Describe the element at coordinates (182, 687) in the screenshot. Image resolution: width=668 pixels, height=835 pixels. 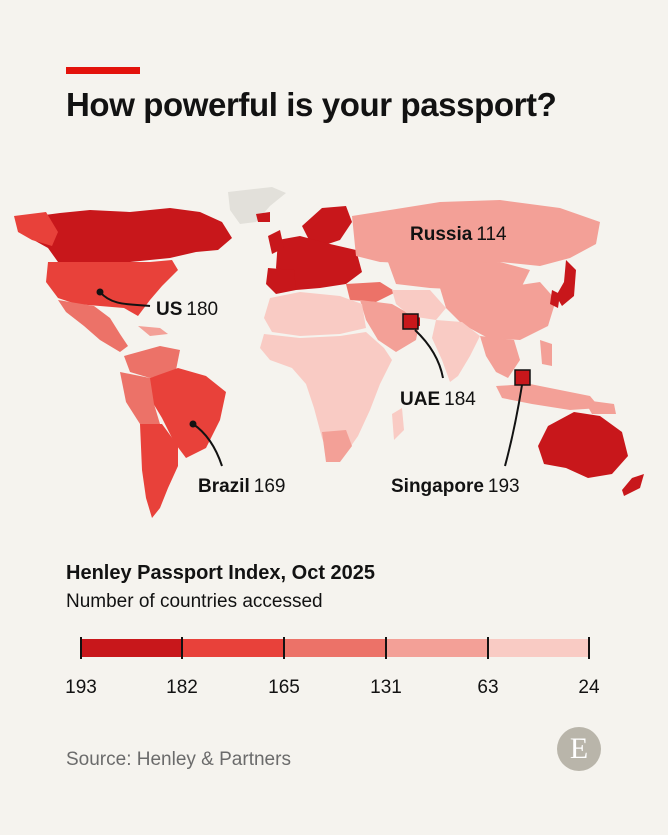
I see `legend-tick-label: 182` at that location.